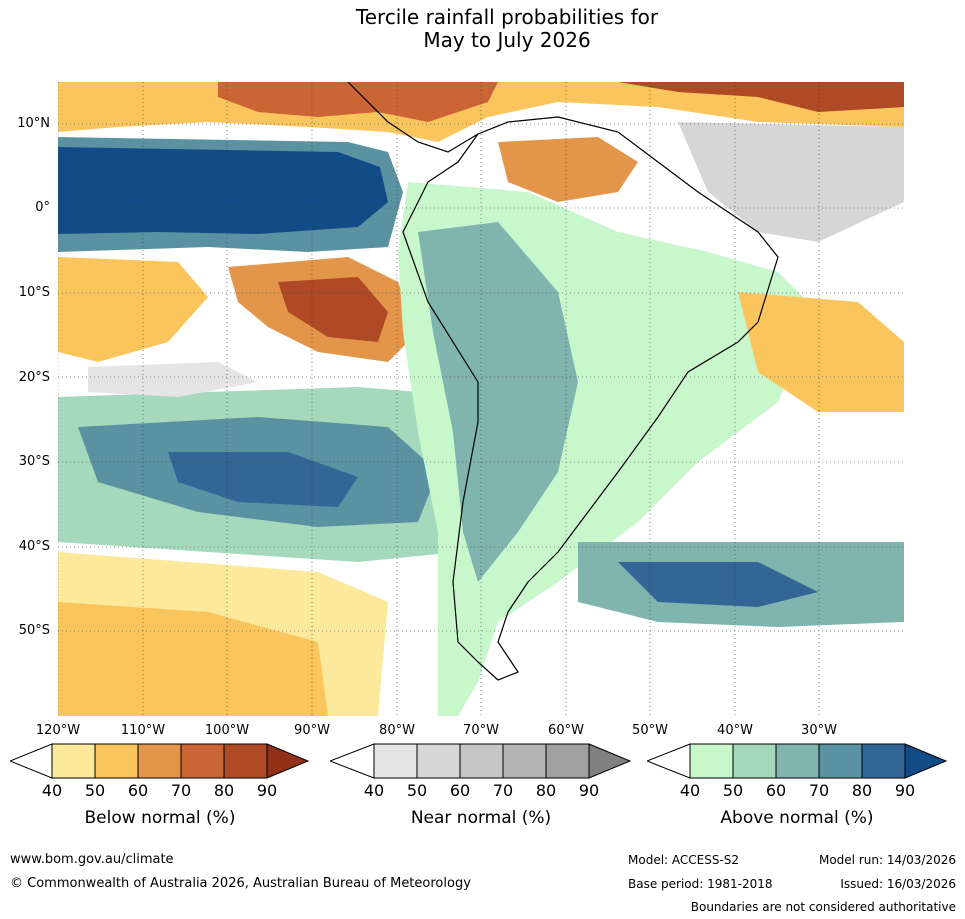 This screenshot has width=965, height=919. Describe the element at coordinates (288, 761) in the screenshot. I see `below-bin-upper` at that location.